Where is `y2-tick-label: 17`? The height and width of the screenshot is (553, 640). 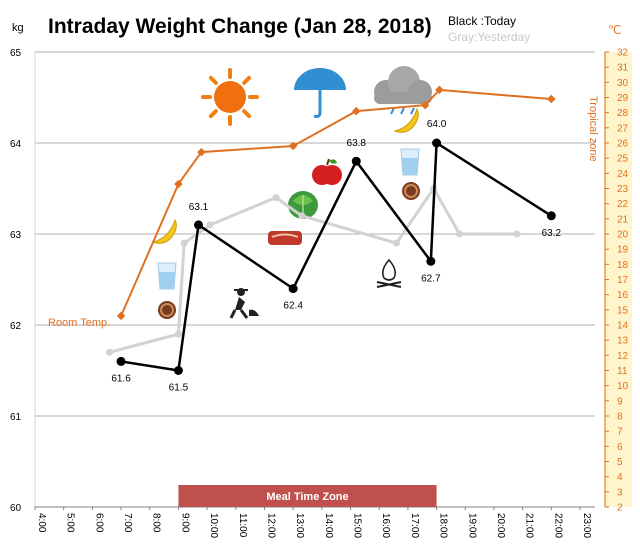 y2-tick-label: 17 is located at coordinates (623, 280).